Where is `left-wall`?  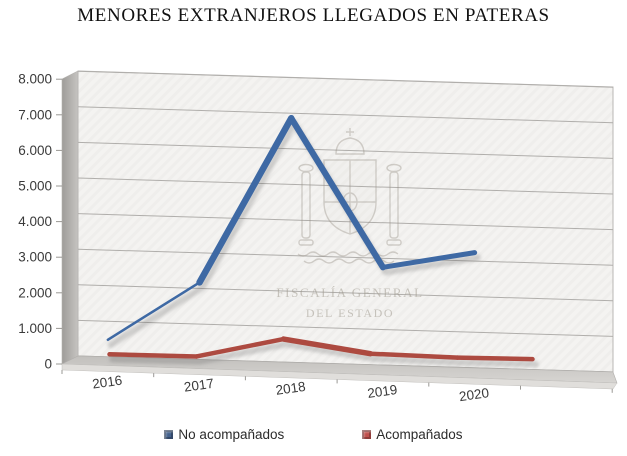 left-wall is located at coordinates (70, 217).